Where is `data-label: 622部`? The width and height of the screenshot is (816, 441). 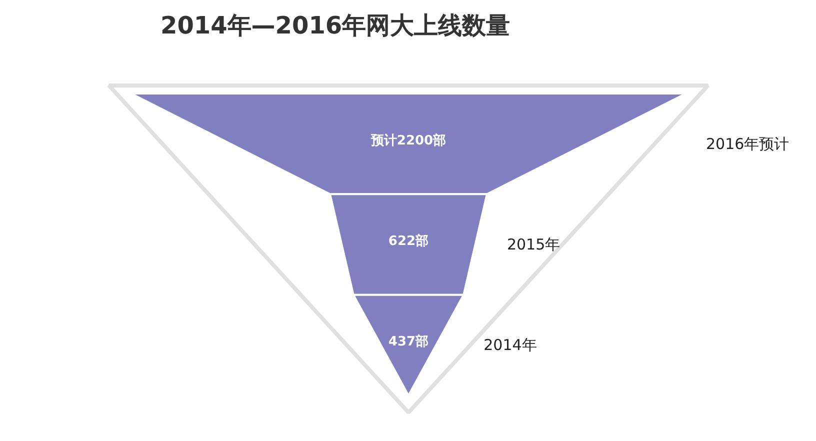
data-label: 622部 is located at coordinates (408, 241).